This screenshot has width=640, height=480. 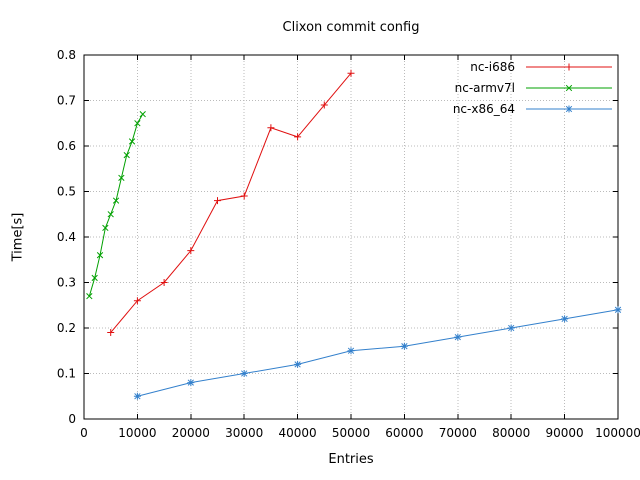 What do you see at coordinates (492, 67) in the screenshot?
I see `legend-label: nc-i686` at bounding box center [492, 67].